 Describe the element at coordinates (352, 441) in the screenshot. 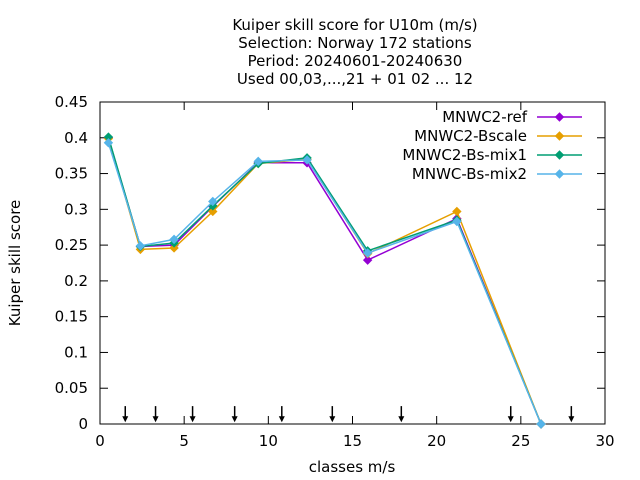

I see `x-tick-label: 15` at that location.